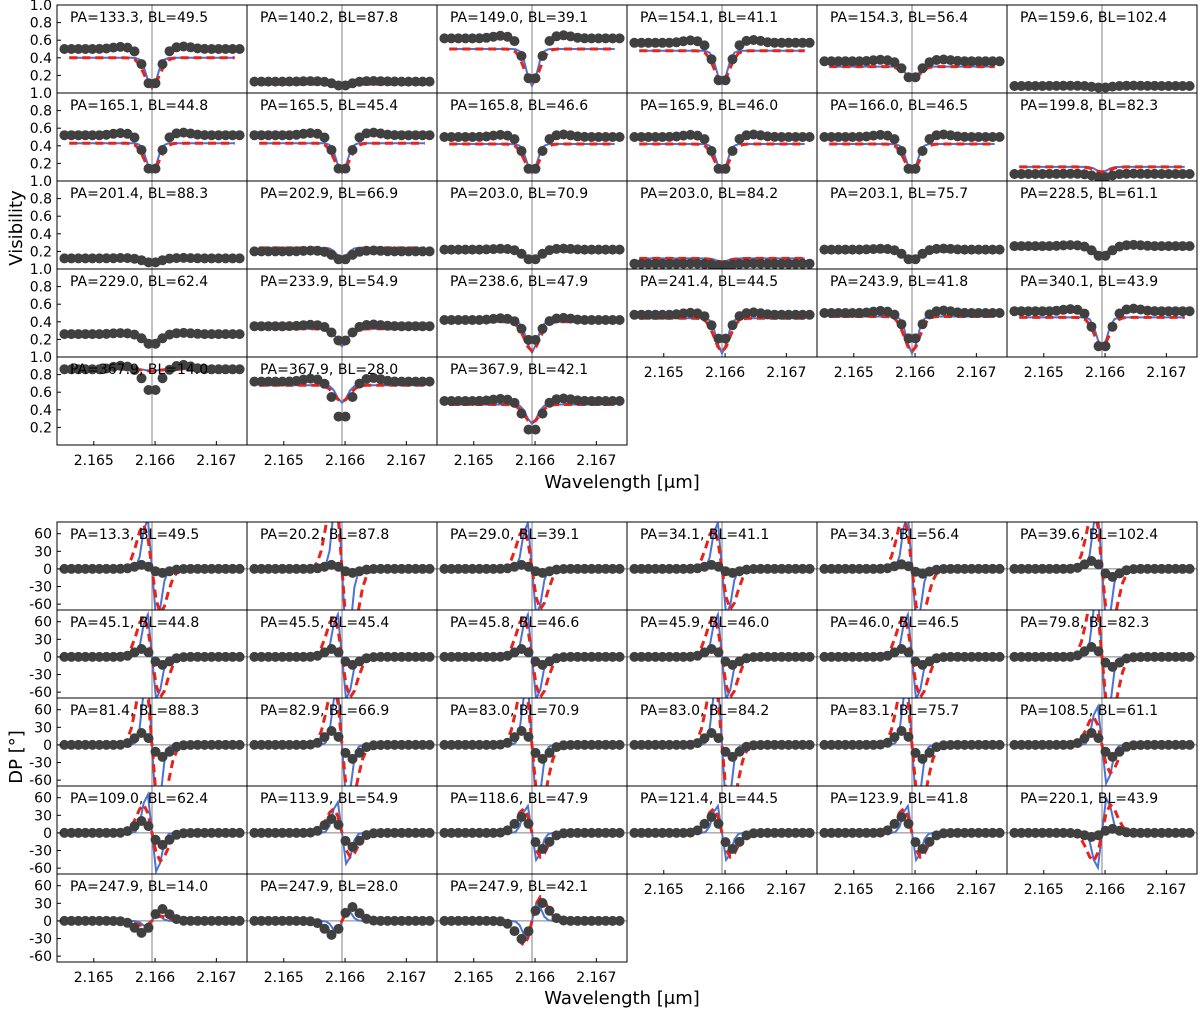  Describe the element at coordinates (342, 313) in the screenshot. I see `vis-panel: PA=233.9, BL=54.9` at that location.